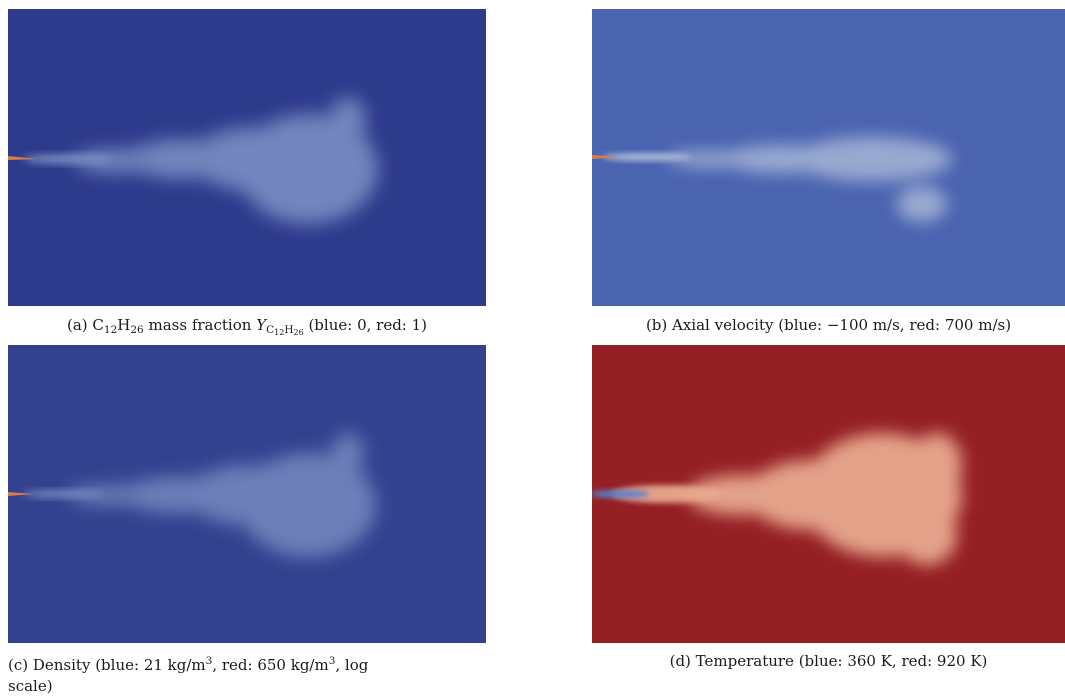  What do you see at coordinates (85, 325) in the screenshot?
I see `caption-a-part: (a) C` at bounding box center [85, 325].